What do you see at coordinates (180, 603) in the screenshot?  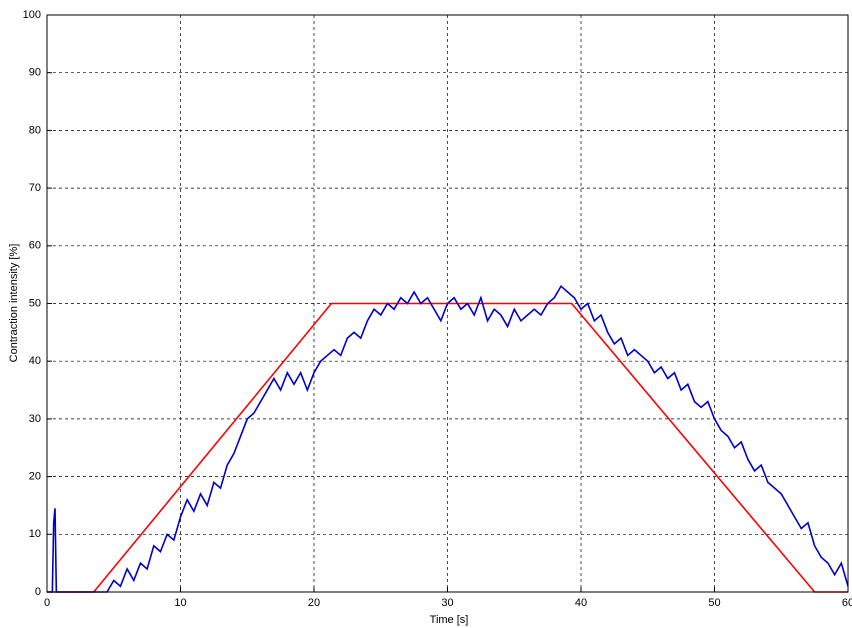 I see `x-tick-label: 10` at bounding box center [180, 603].